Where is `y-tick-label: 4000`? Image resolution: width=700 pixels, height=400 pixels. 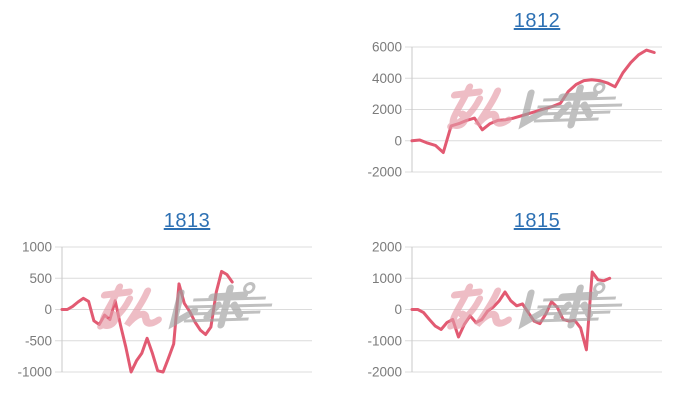
y-tick-label: 4000 is located at coordinates (387, 78).